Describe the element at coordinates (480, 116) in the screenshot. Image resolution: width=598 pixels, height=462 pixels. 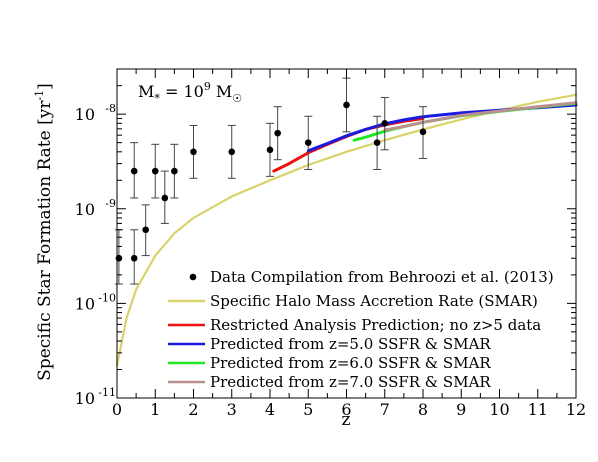
I see `series-line-z7` at that location.